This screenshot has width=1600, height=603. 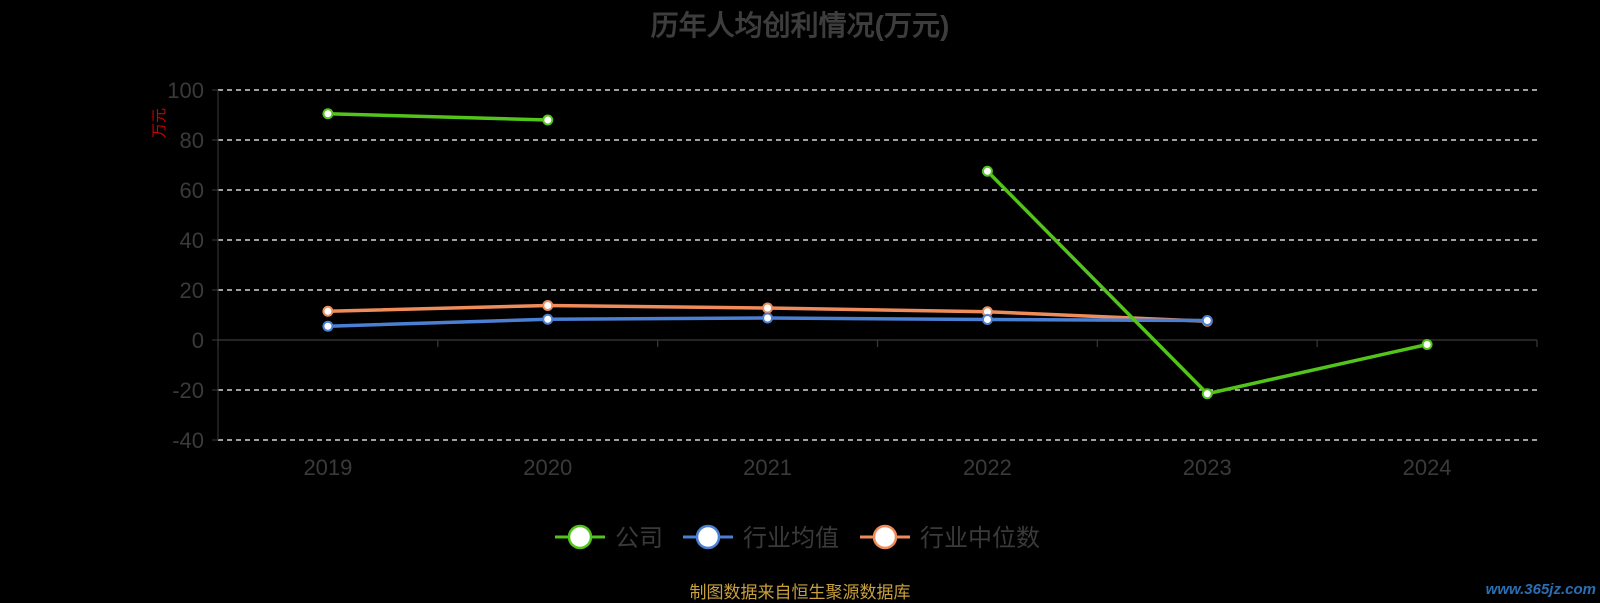 I want to click on y-tick-label: 60, so click(x=192, y=190).